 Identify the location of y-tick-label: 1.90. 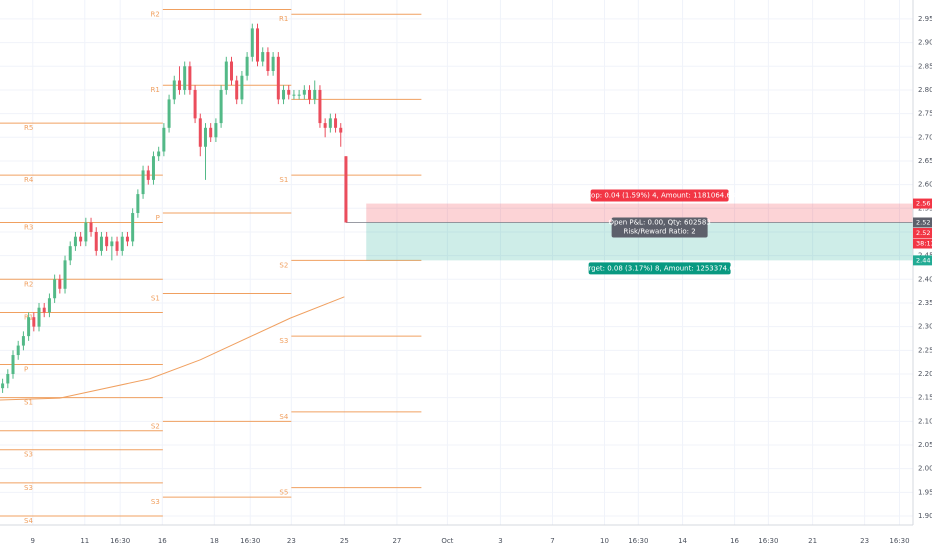
(925, 516).